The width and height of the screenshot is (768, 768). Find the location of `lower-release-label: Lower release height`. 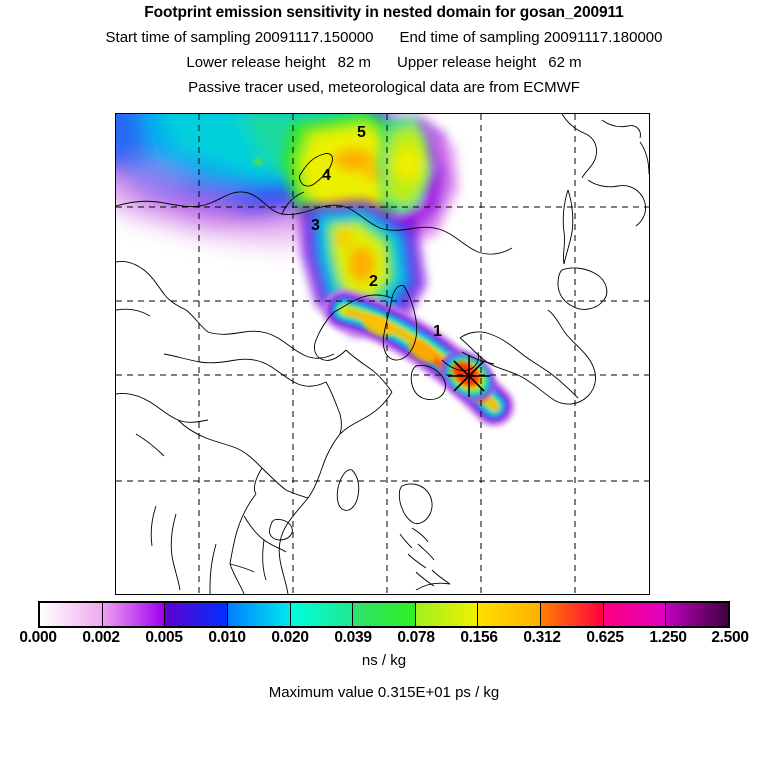

lower-release-label: Lower release height is located at coordinates (256, 62).